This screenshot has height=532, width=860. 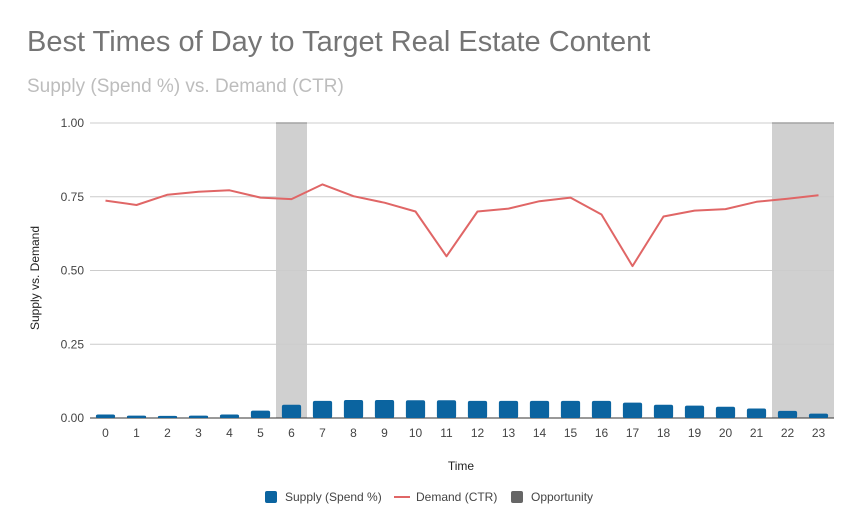 I want to click on x-tick-label: 10, so click(x=416, y=433).